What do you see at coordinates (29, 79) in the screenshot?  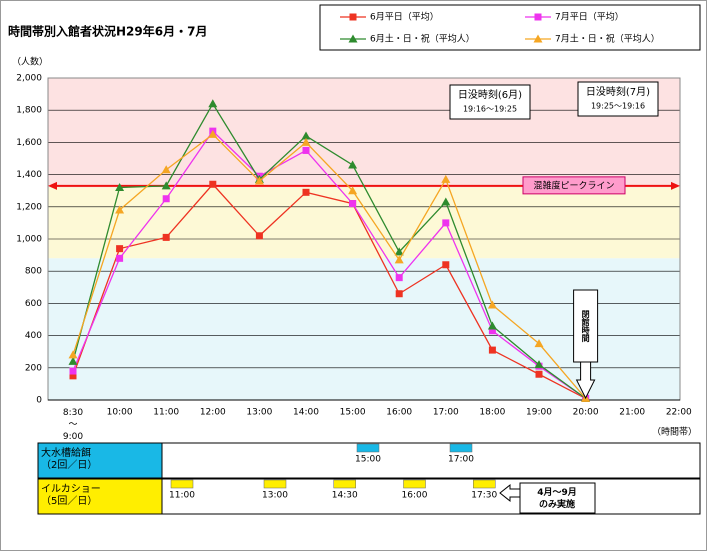 I see `y-tick-label: 2,000` at bounding box center [29, 79].